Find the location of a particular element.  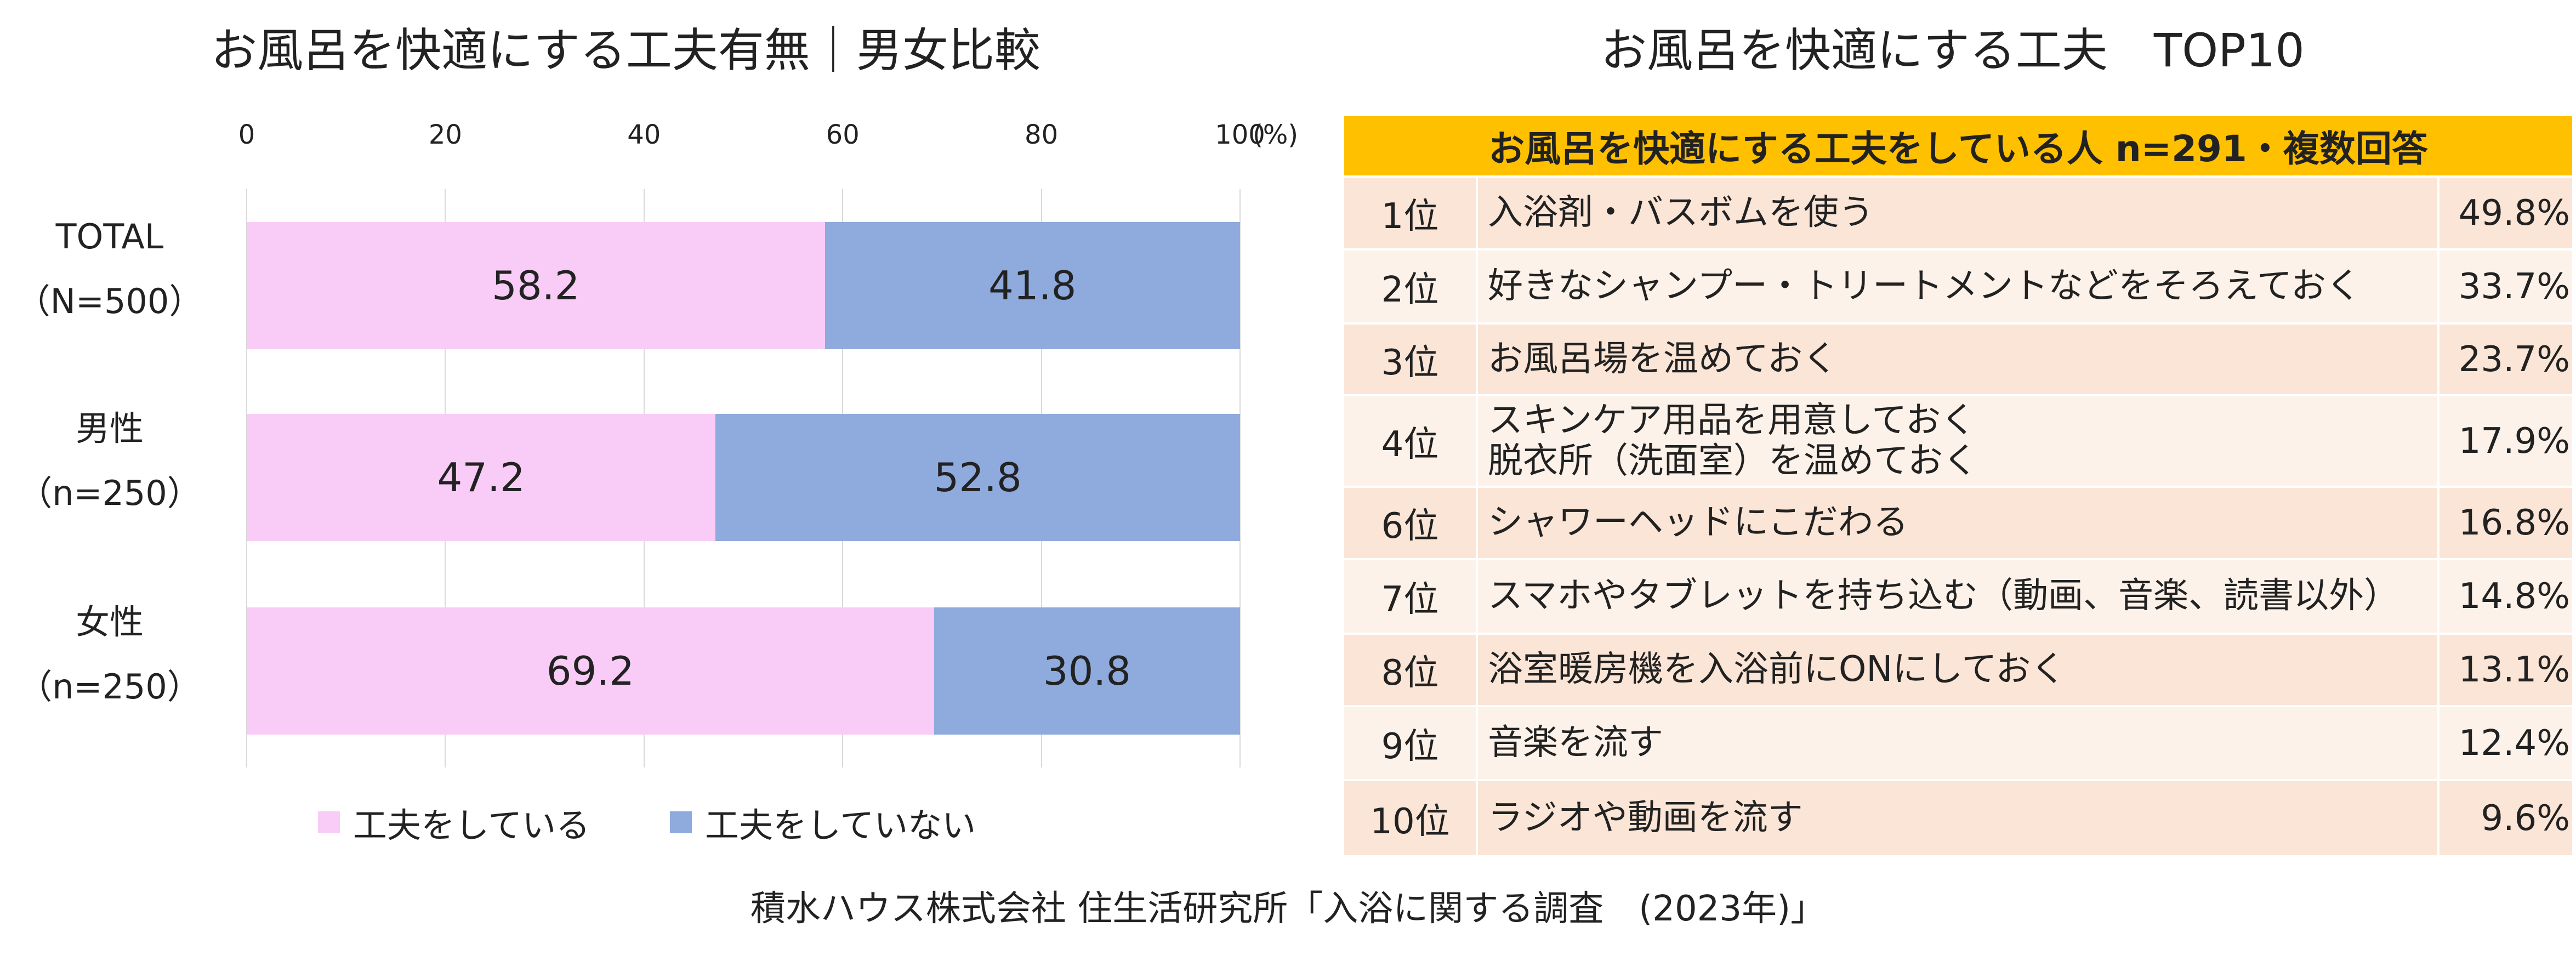

item-cell: 好きなシャンプー・トリートメントなどをそろえておく is located at coordinates (1949, 286).